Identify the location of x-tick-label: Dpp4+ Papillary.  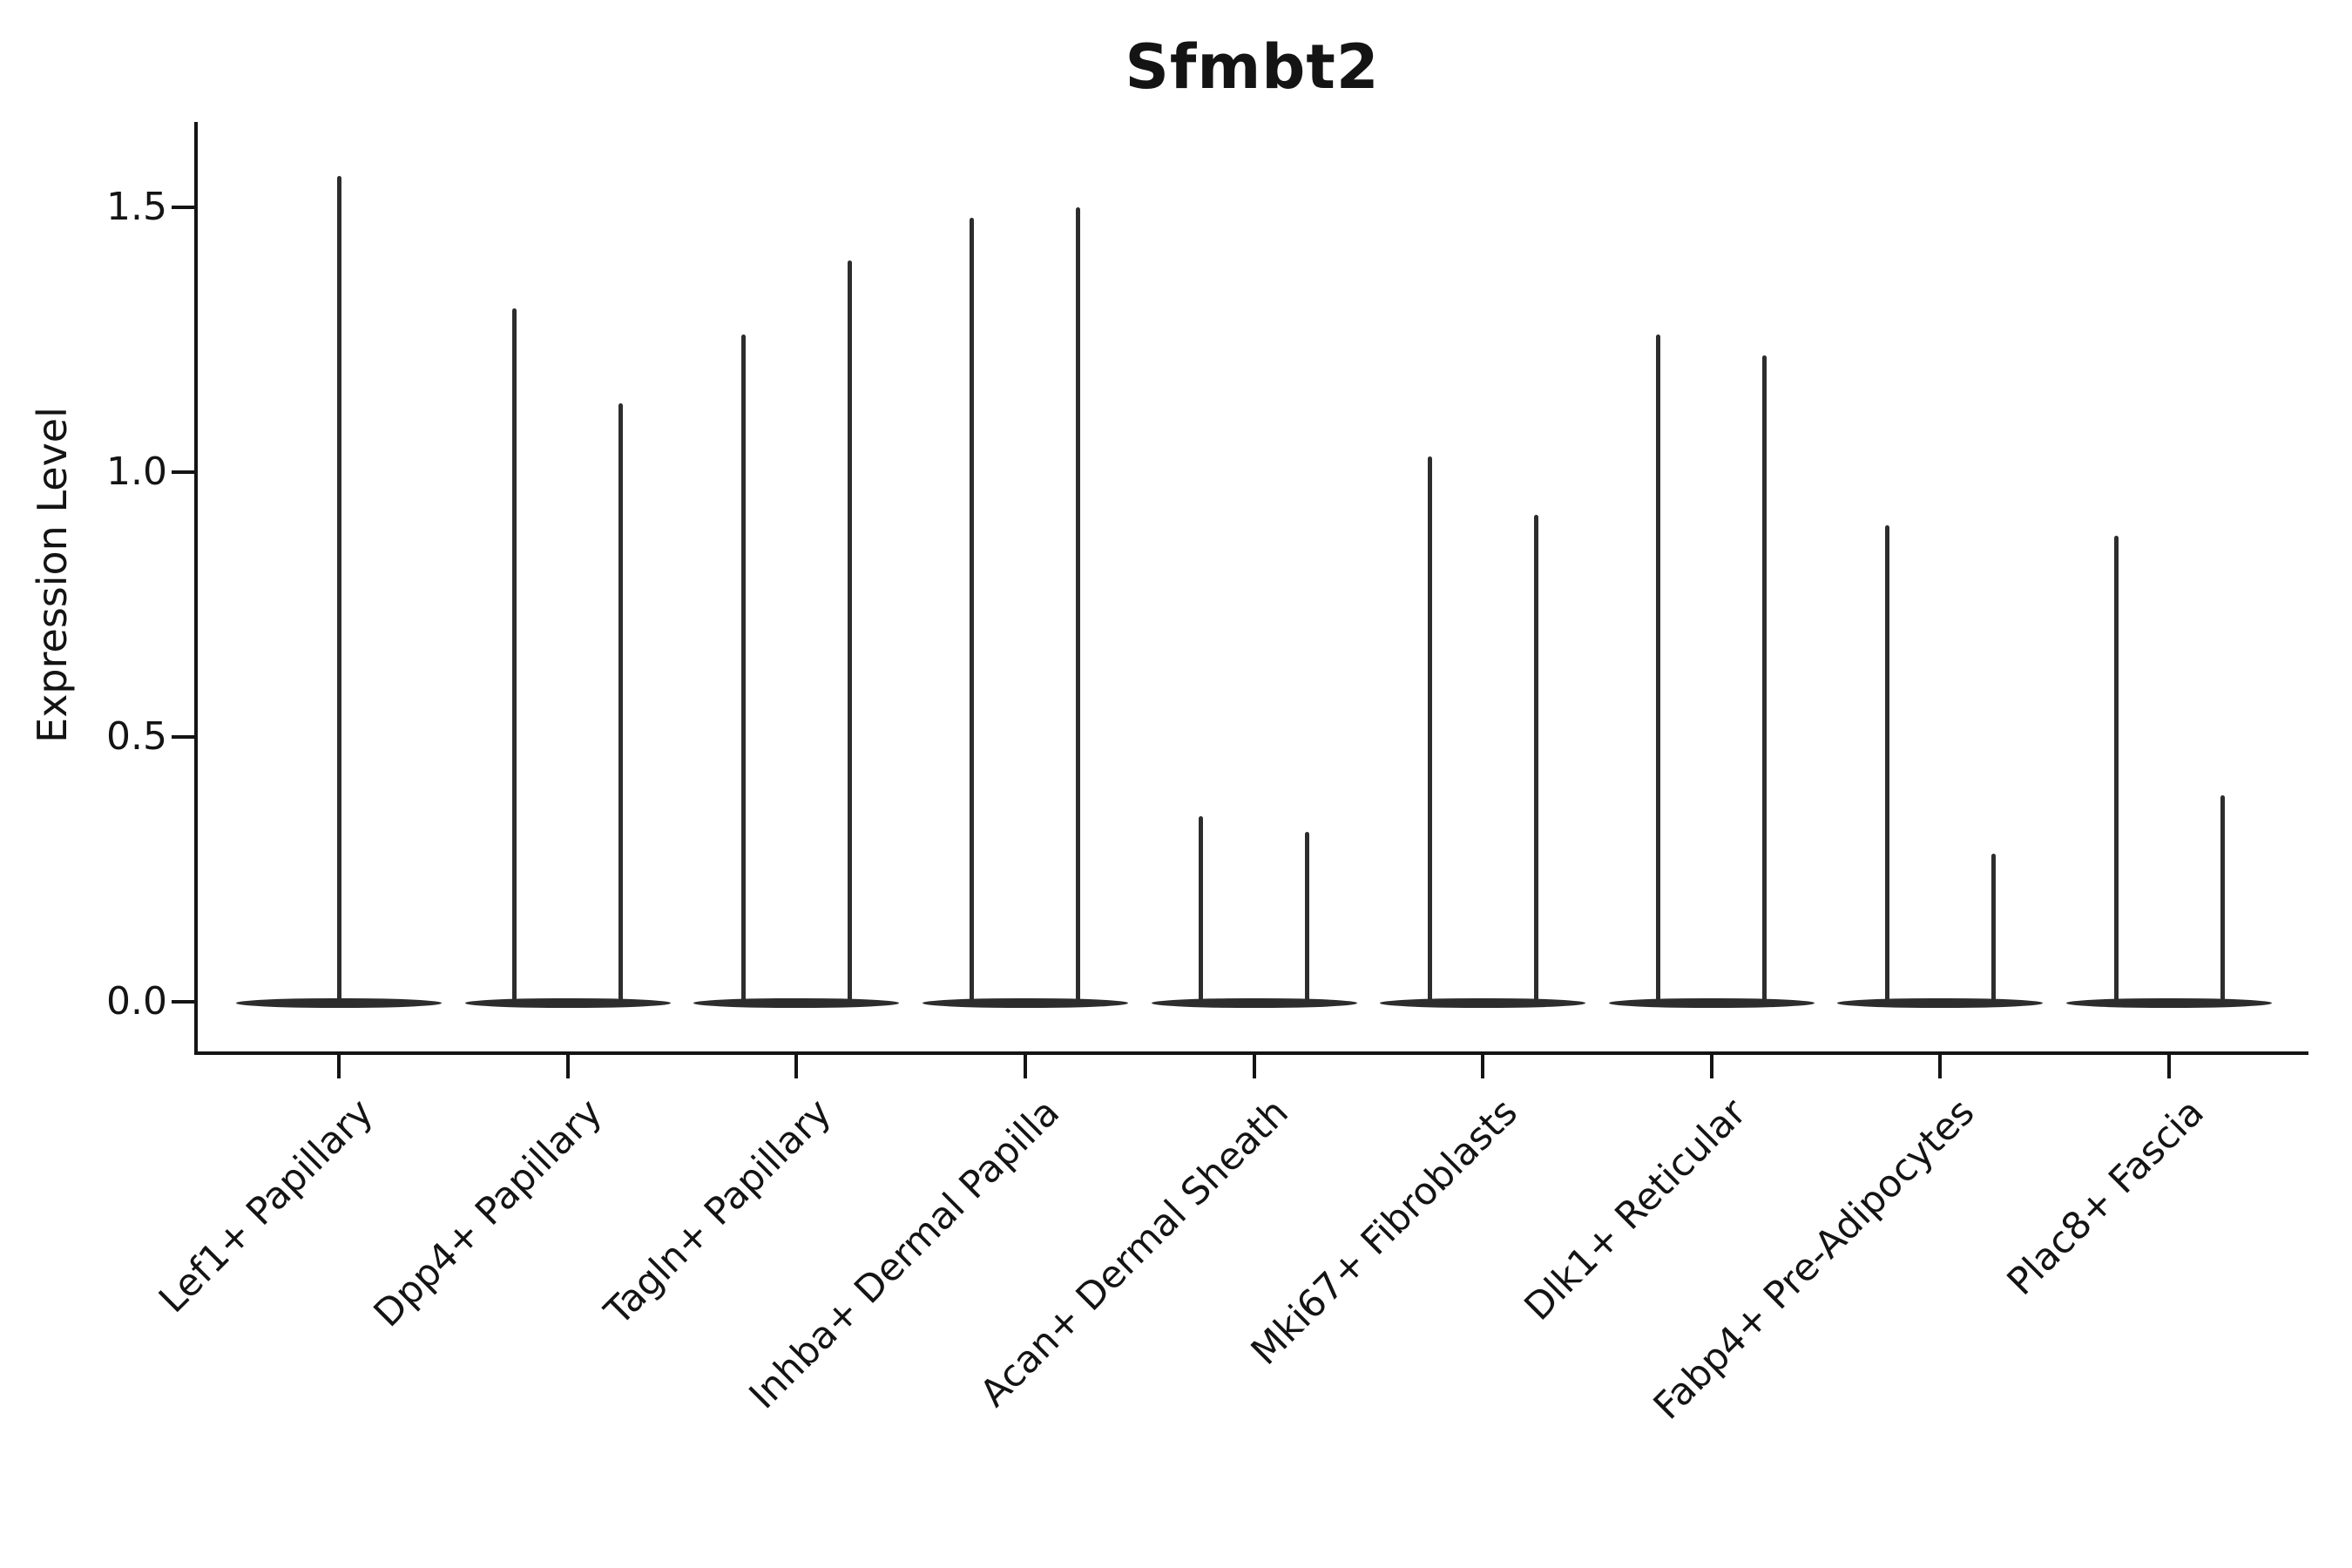
(488, 1213).